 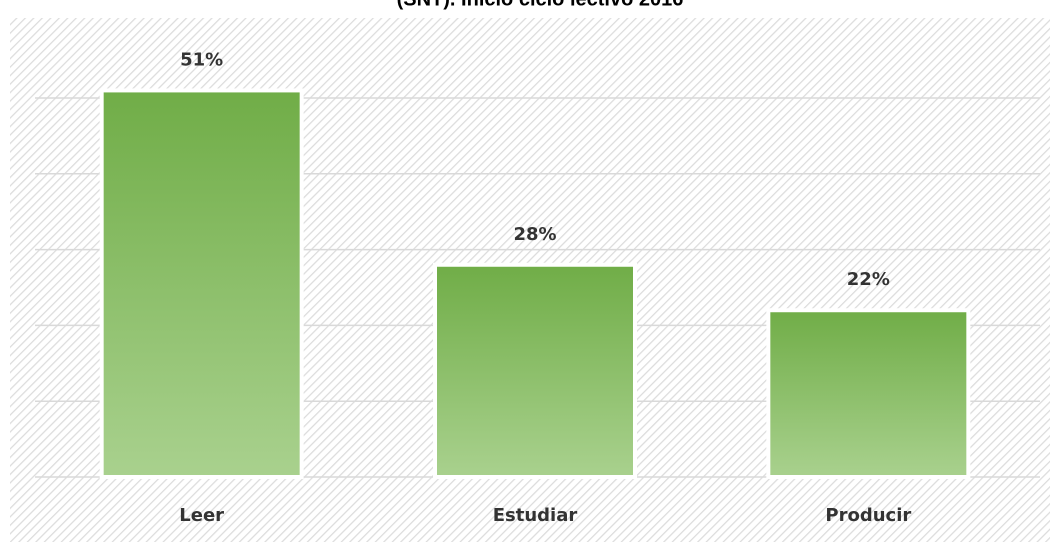 What do you see at coordinates (535, 515) in the screenshot?
I see `x-tick-label: Estudiar` at bounding box center [535, 515].